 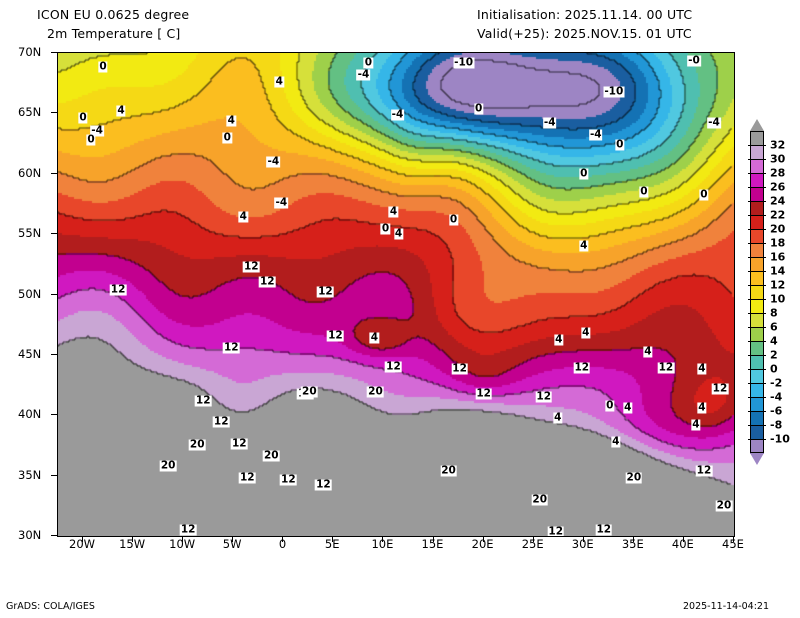 I want to click on latitude-tick-label: 40N, so click(x=30, y=414).